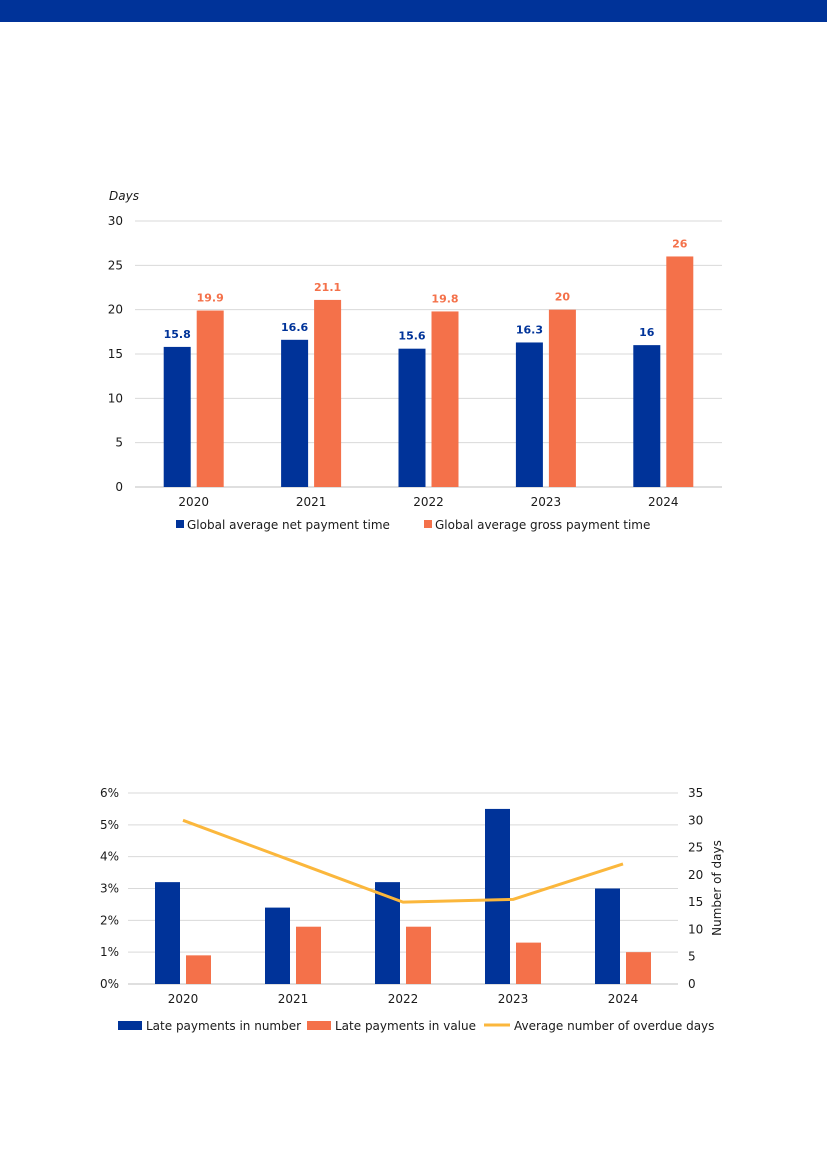 Image resolution: width=827 pixels, height=1169 pixels. Describe the element at coordinates (695, 902) in the screenshot. I see `right-y-tick-label: 15` at that location.